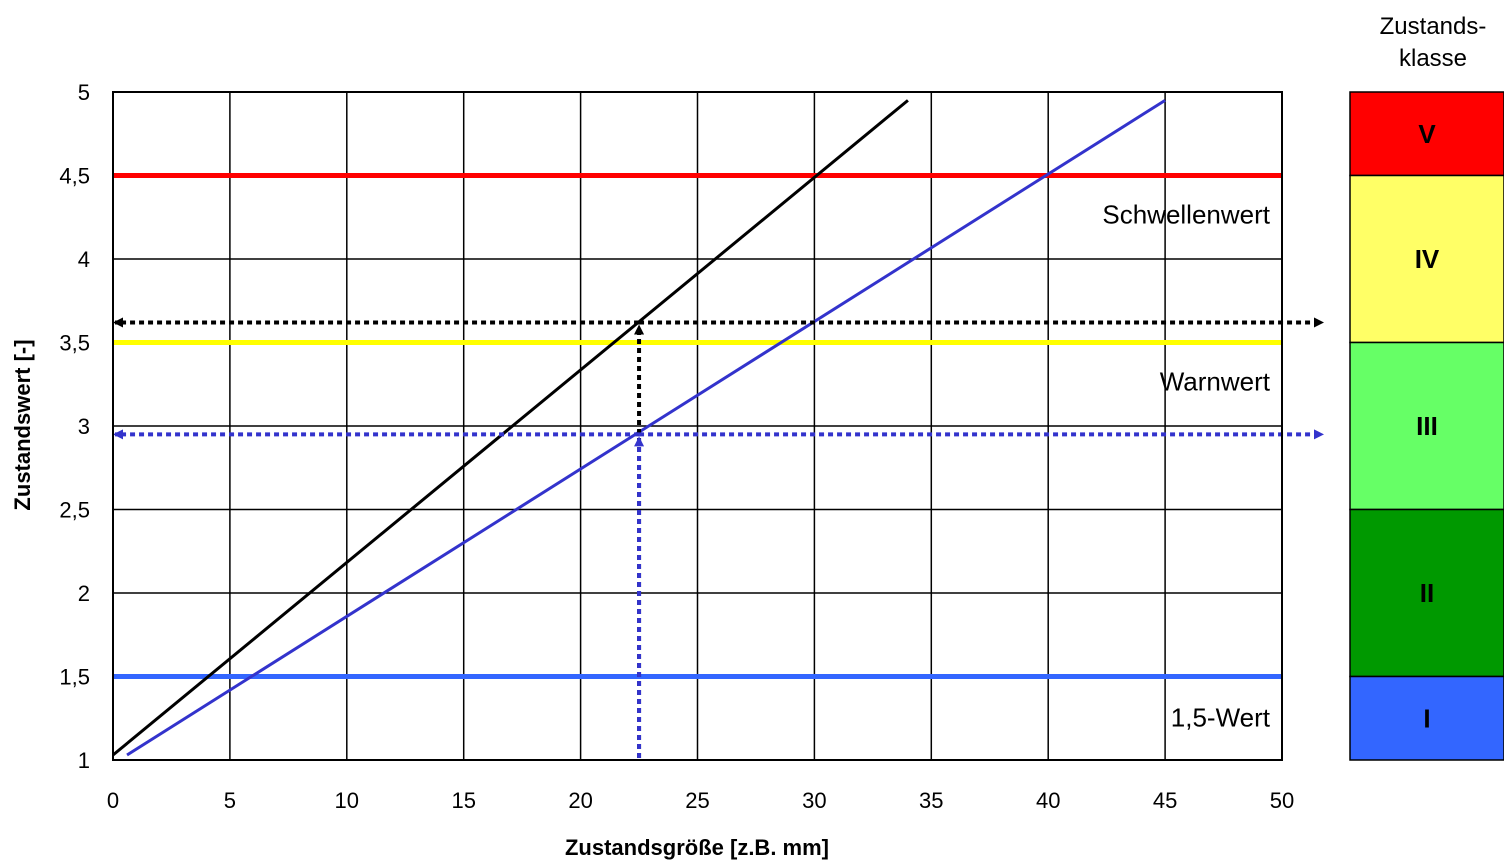 Image resolution: width=1504 pixels, height=866 pixels. I want to click on class-band-IV, so click(1426, 259).